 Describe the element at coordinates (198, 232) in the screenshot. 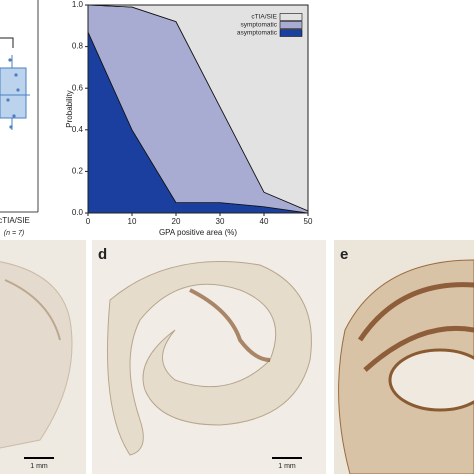

I see `x-axis-label: GPA positive area (%)` at that location.